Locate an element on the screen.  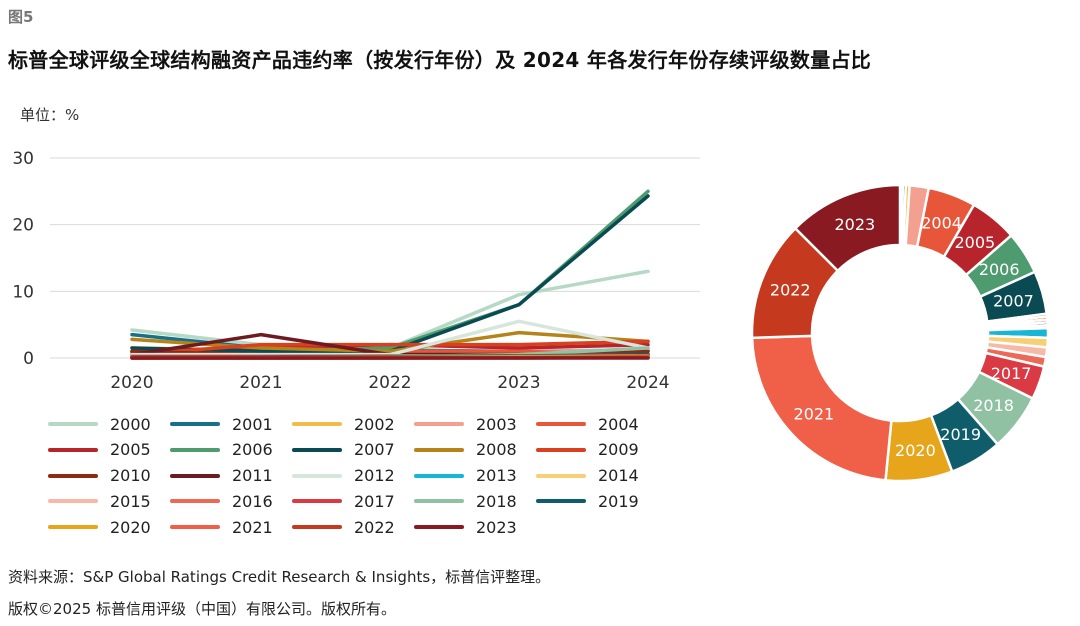
legend-label: 2017 is located at coordinates (374, 501).